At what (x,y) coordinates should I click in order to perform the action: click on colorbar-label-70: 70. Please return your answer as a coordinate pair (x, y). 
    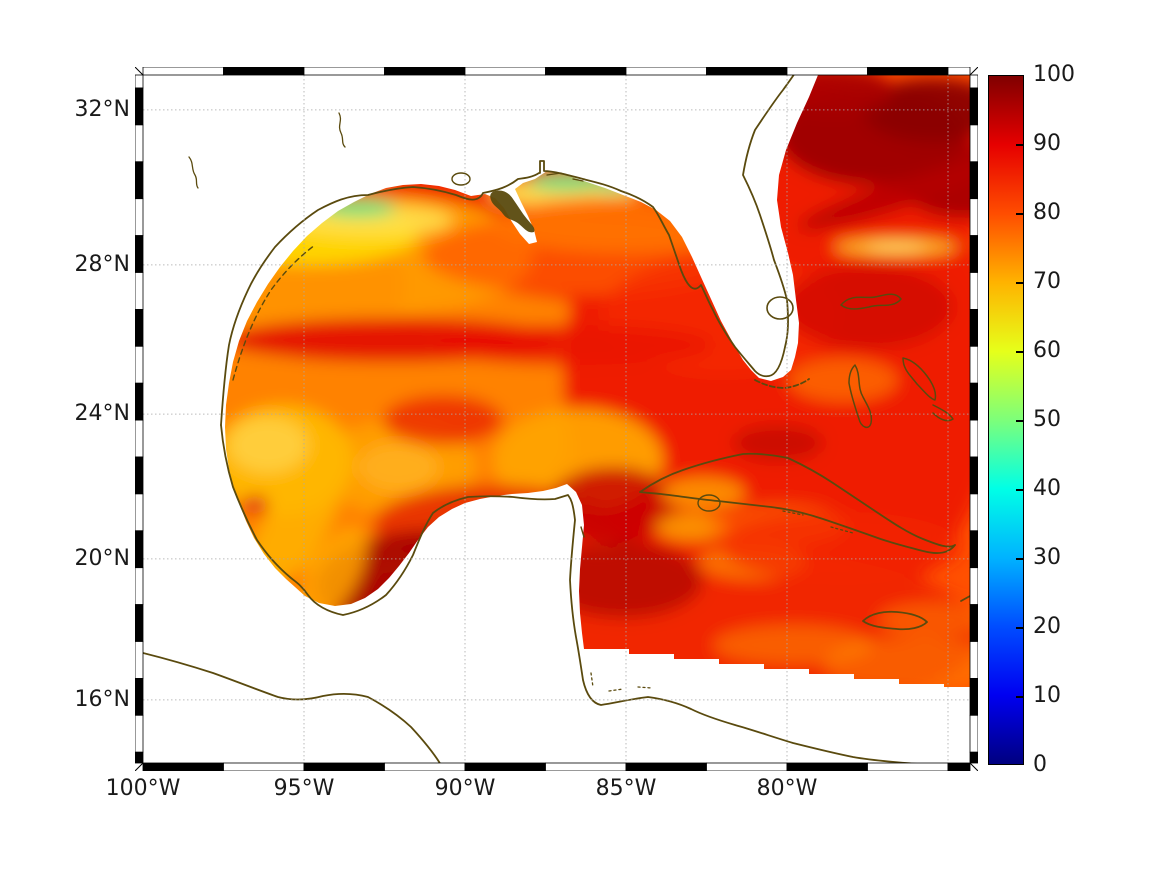
    Looking at the image, I should click on (1047, 281).